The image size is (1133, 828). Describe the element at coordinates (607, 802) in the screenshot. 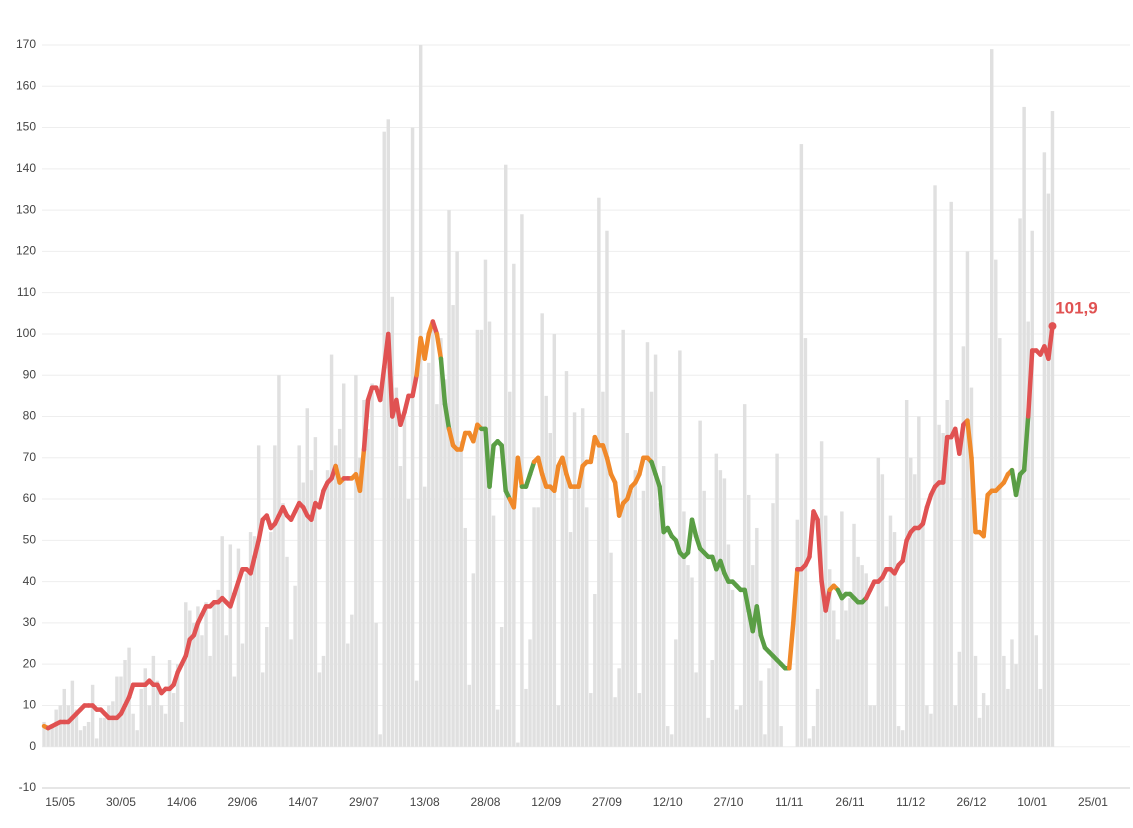

I see `x-tick-label: 27/09` at that location.